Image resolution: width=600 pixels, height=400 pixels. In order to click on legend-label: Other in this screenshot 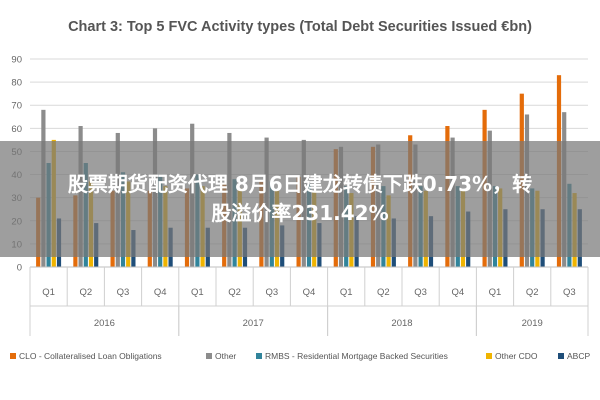, I will do `click(225, 356)`.